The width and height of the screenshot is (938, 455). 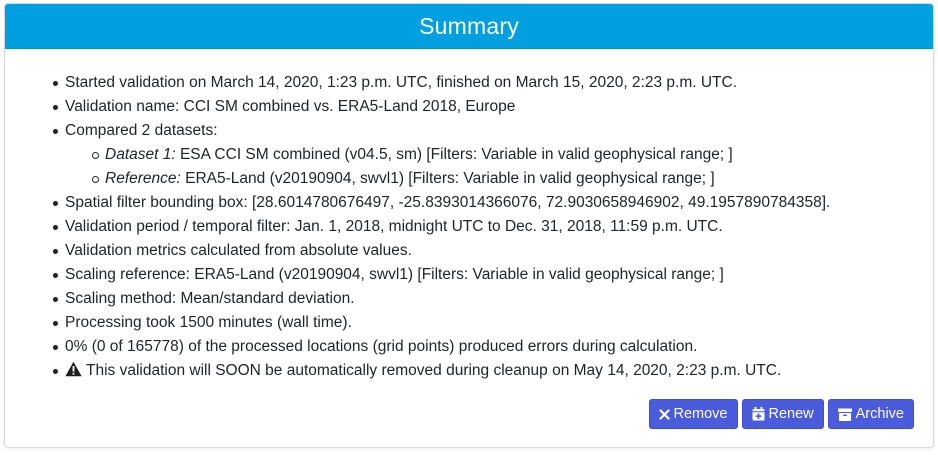 What do you see at coordinates (143, 178) in the screenshot?
I see `reference-label: Reference:` at bounding box center [143, 178].